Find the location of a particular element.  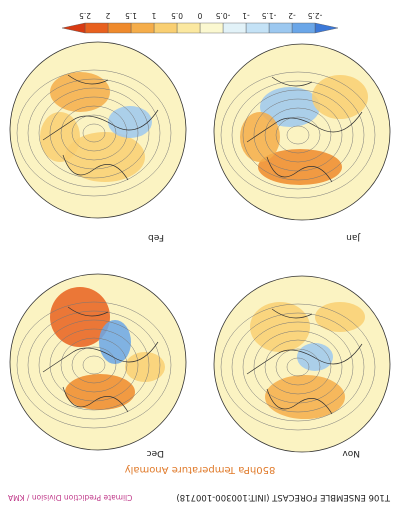

colorbar-label: -2.5 is located at coordinates (314, 15).